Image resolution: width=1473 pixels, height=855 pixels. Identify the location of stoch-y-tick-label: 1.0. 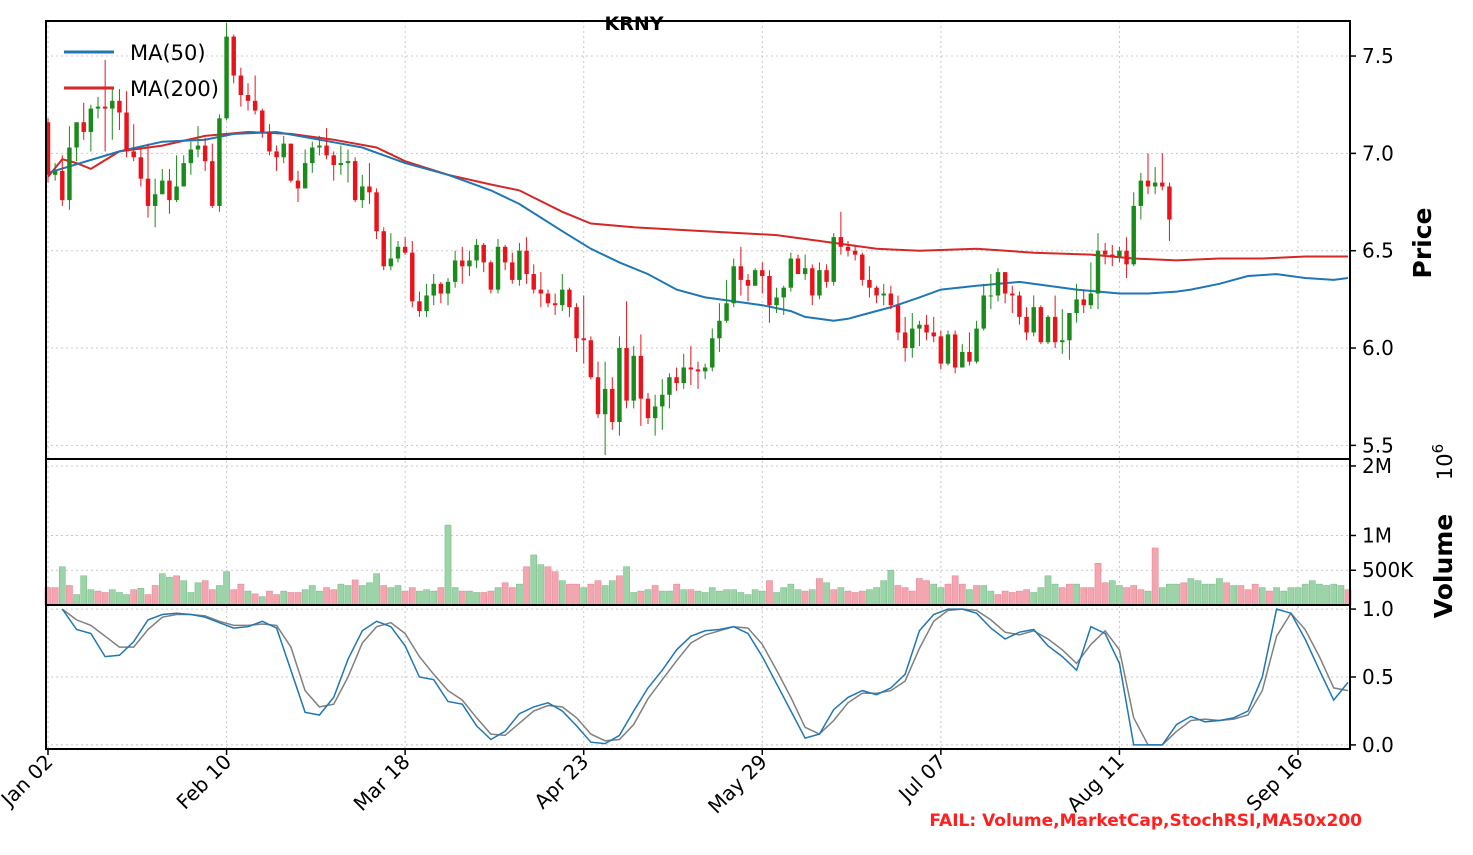
(1378, 609).